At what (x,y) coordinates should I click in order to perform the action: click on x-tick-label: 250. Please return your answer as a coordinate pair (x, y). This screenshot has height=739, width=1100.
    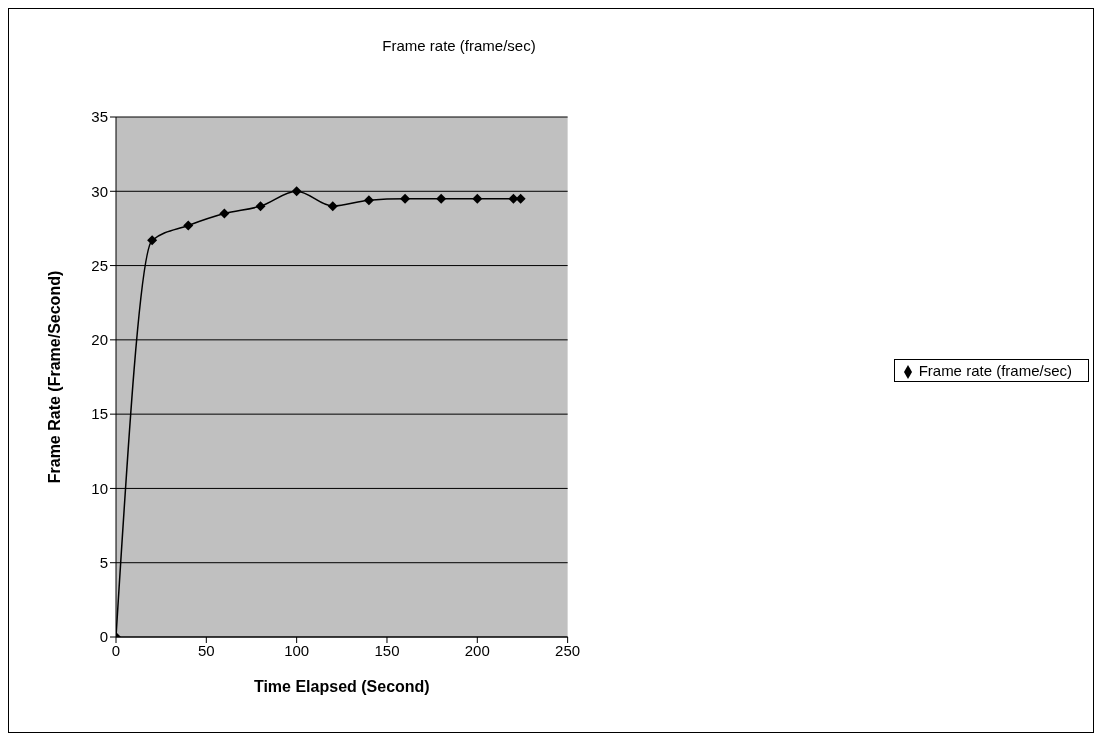
    Looking at the image, I should click on (568, 650).